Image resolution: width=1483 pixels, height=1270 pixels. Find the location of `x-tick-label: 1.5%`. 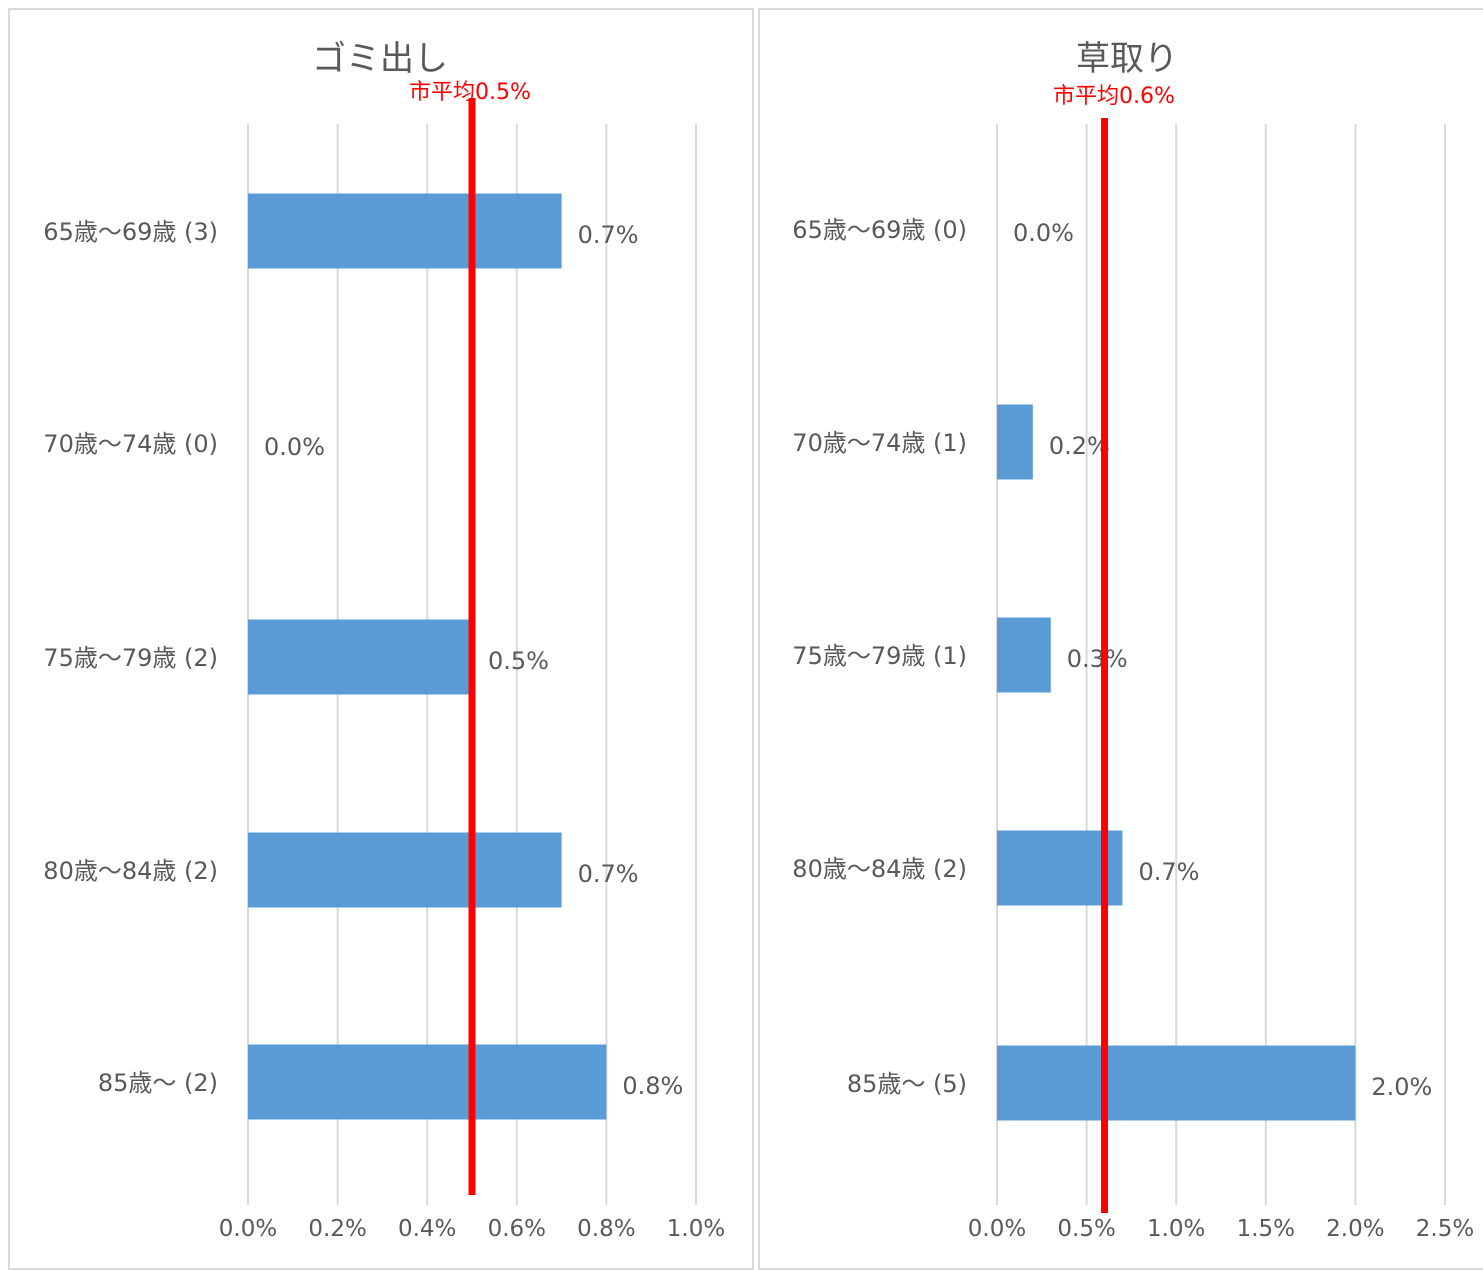

x-tick-label: 1.5% is located at coordinates (1266, 1229).